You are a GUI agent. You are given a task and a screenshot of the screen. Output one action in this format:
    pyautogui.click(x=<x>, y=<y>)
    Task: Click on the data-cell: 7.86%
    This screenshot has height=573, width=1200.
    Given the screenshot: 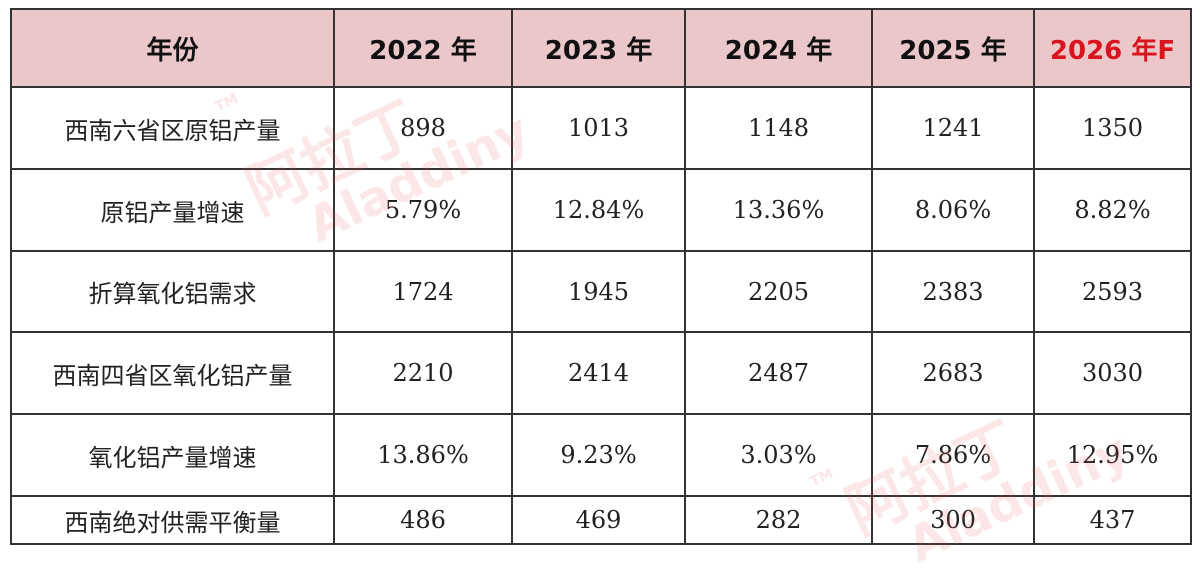 What is the action you would take?
    pyautogui.click(x=954, y=456)
    